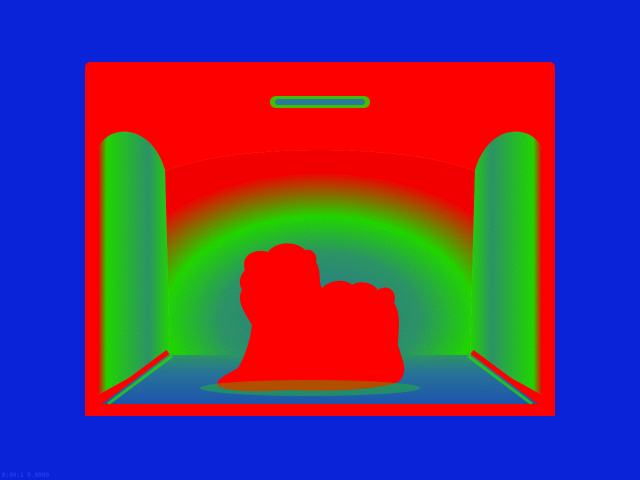 This screenshot has height=480, width=640. I want to click on right-floor-edge, so click(507, 378).